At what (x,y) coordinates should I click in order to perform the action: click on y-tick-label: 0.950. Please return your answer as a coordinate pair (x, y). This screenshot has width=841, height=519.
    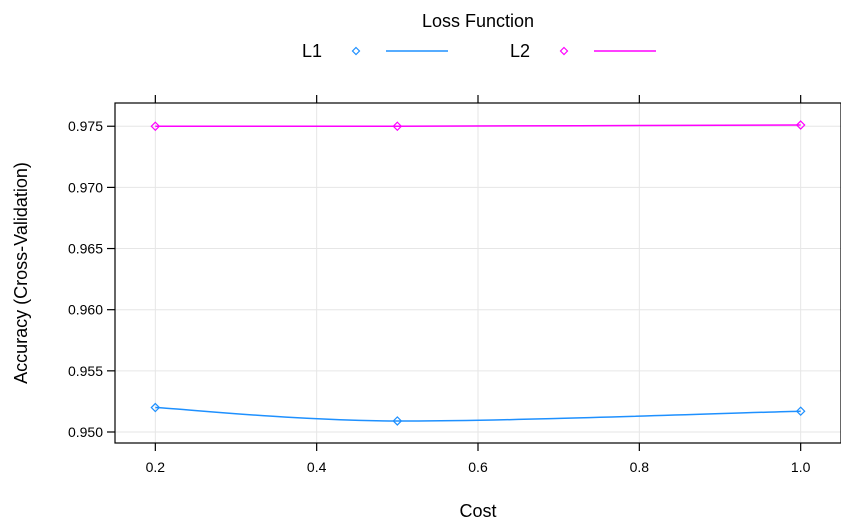
    Looking at the image, I should click on (85, 432).